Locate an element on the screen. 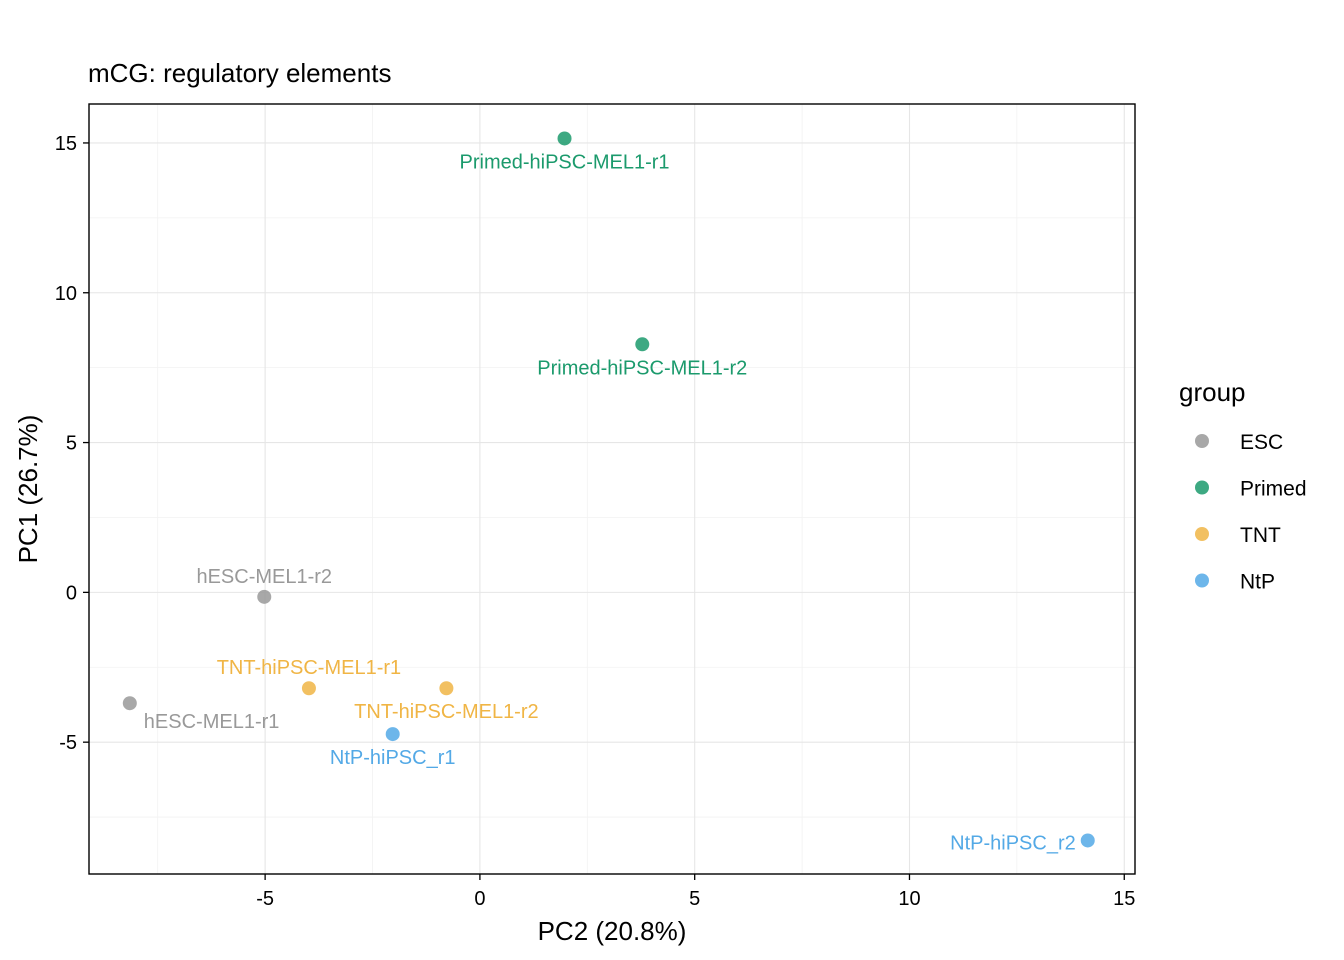 The width and height of the screenshot is (1344, 960). legend: group ESC Primed TNT NtP is located at coordinates (1243, 485).